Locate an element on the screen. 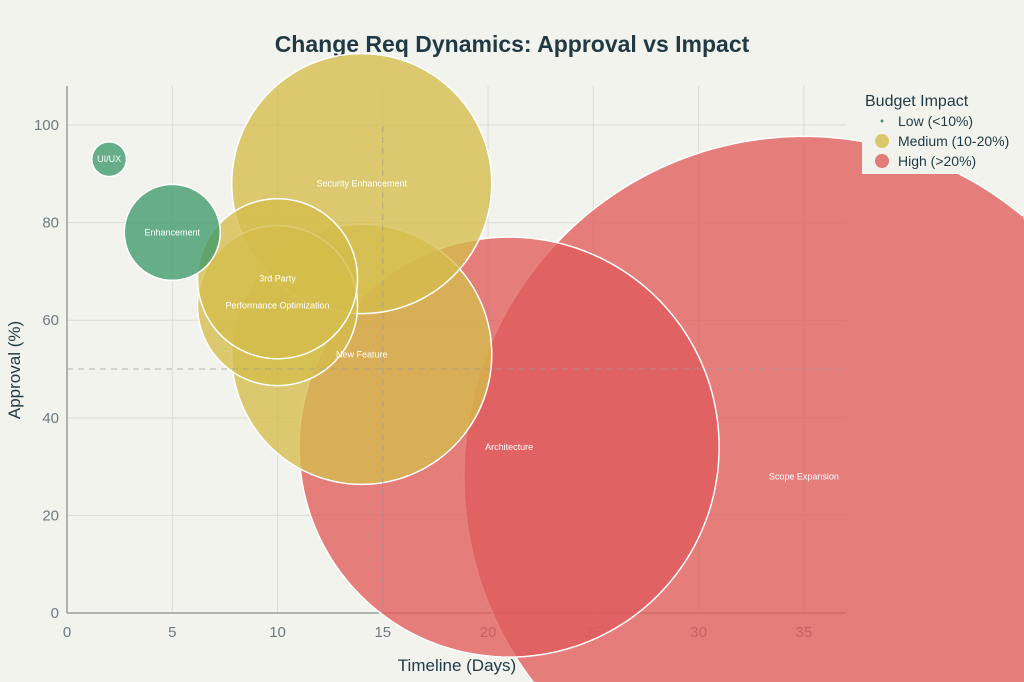 The width and height of the screenshot is (1024, 682). y-tick-label: 100 is located at coordinates (46, 125).